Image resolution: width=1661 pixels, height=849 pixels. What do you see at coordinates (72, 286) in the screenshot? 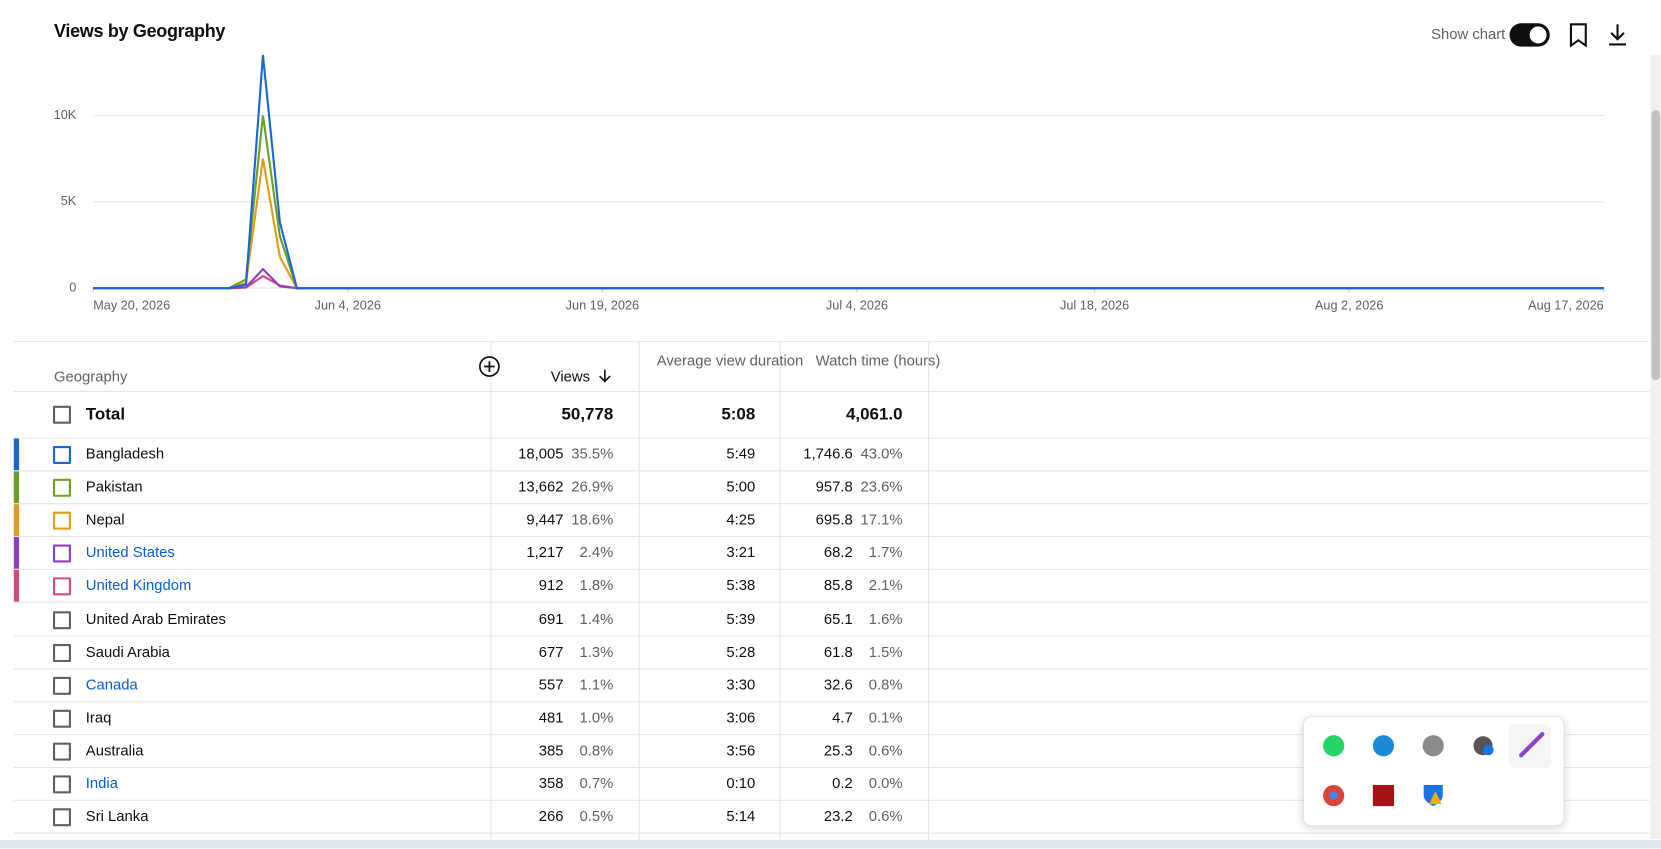
I see `y-tick-label: 0` at bounding box center [72, 286].